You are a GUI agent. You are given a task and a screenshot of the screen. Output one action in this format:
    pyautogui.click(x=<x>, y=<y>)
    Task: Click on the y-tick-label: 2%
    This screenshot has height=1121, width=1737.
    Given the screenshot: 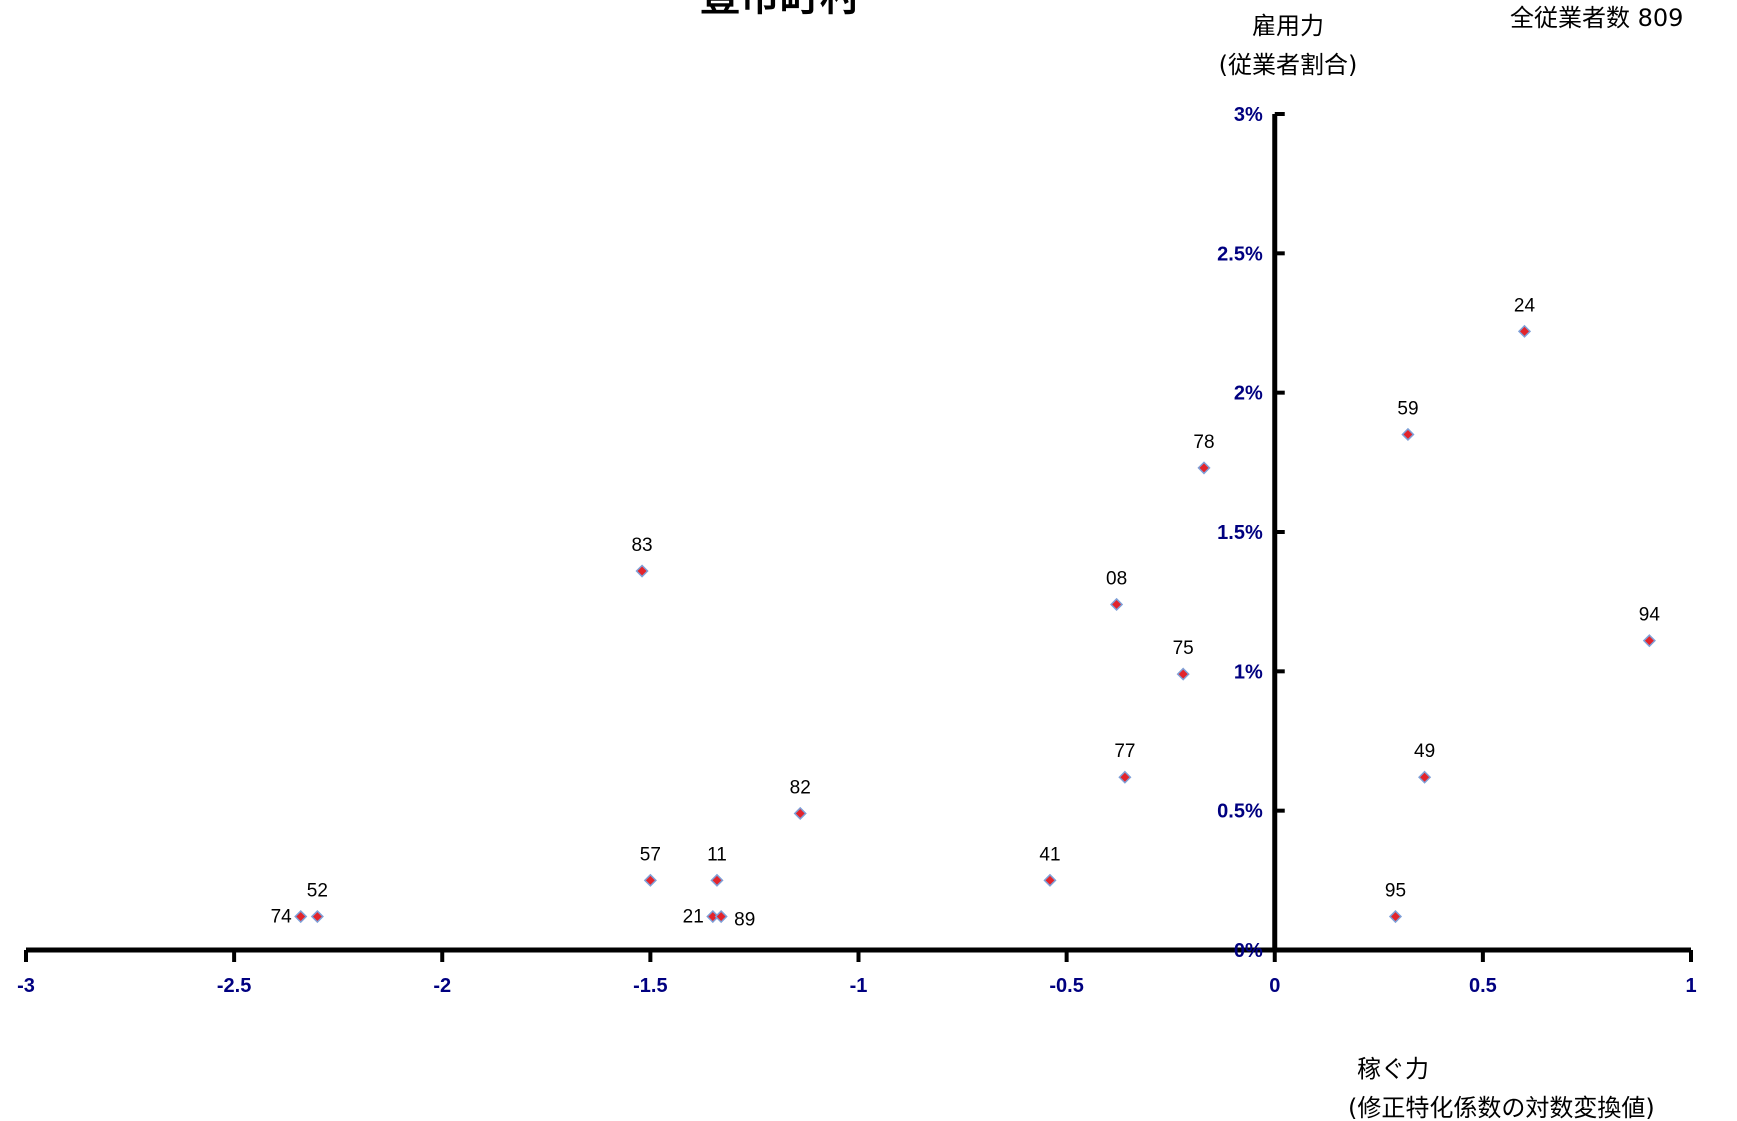 What is the action you would take?
    pyautogui.click(x=1248, y=394)
    